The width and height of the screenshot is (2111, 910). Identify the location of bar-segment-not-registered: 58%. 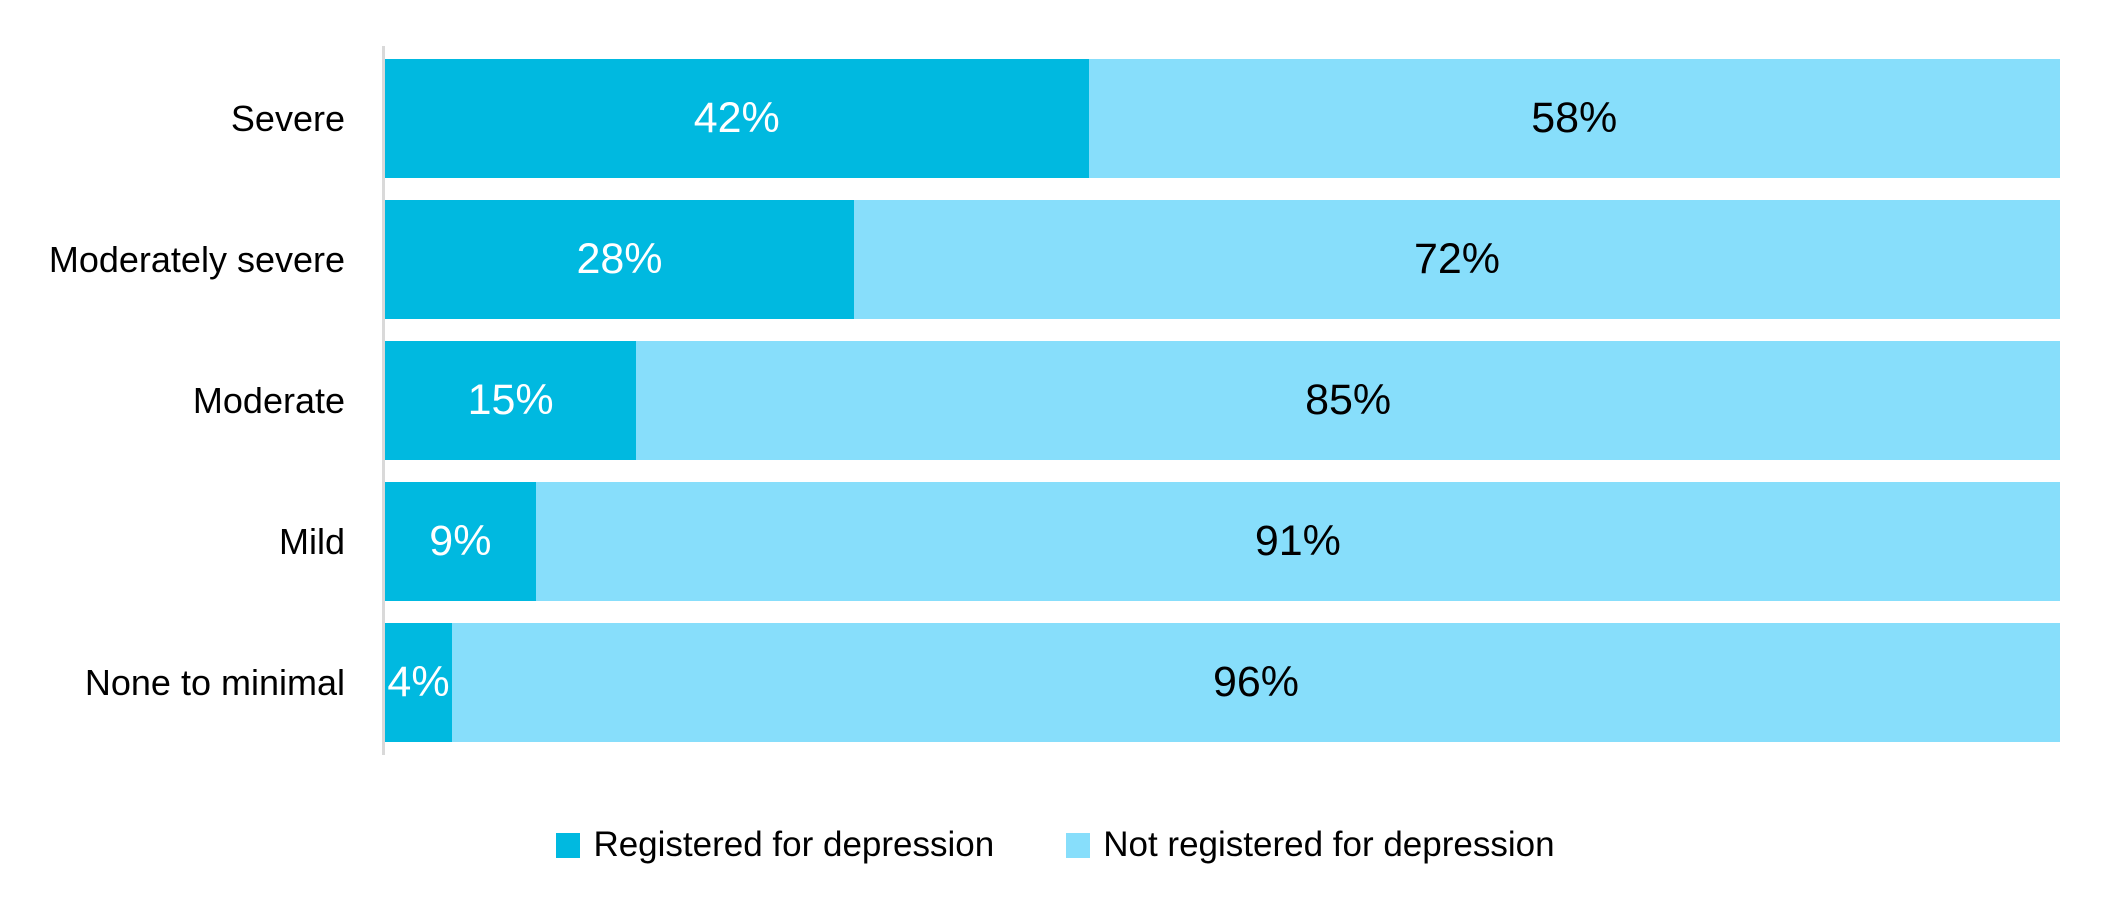
(1574, 118).